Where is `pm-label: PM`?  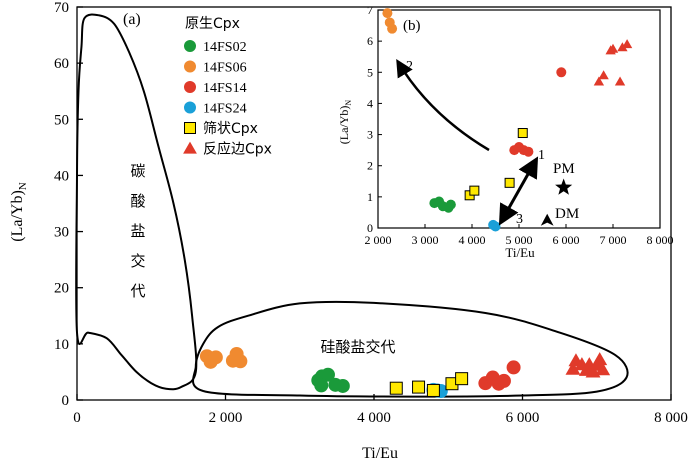 pm-label: PM is located at coordinates (564, 169).